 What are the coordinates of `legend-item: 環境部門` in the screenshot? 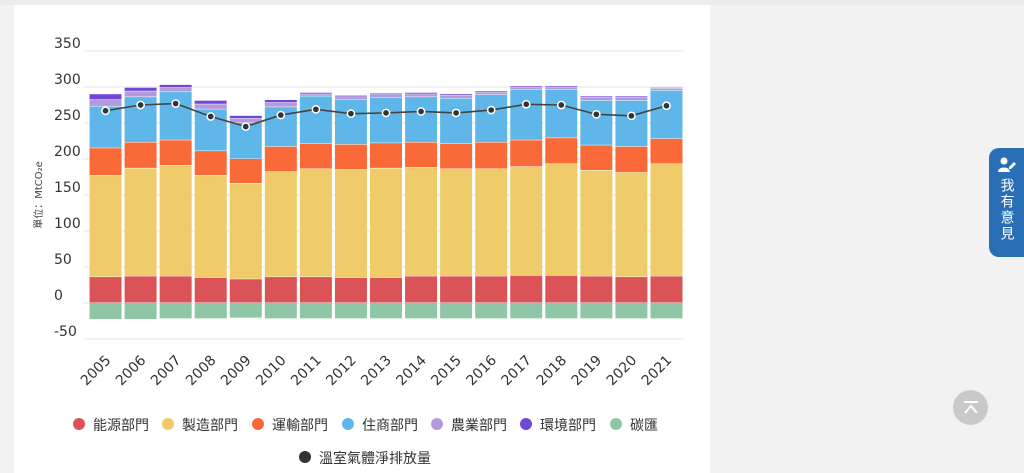 It's located at (568, 426).